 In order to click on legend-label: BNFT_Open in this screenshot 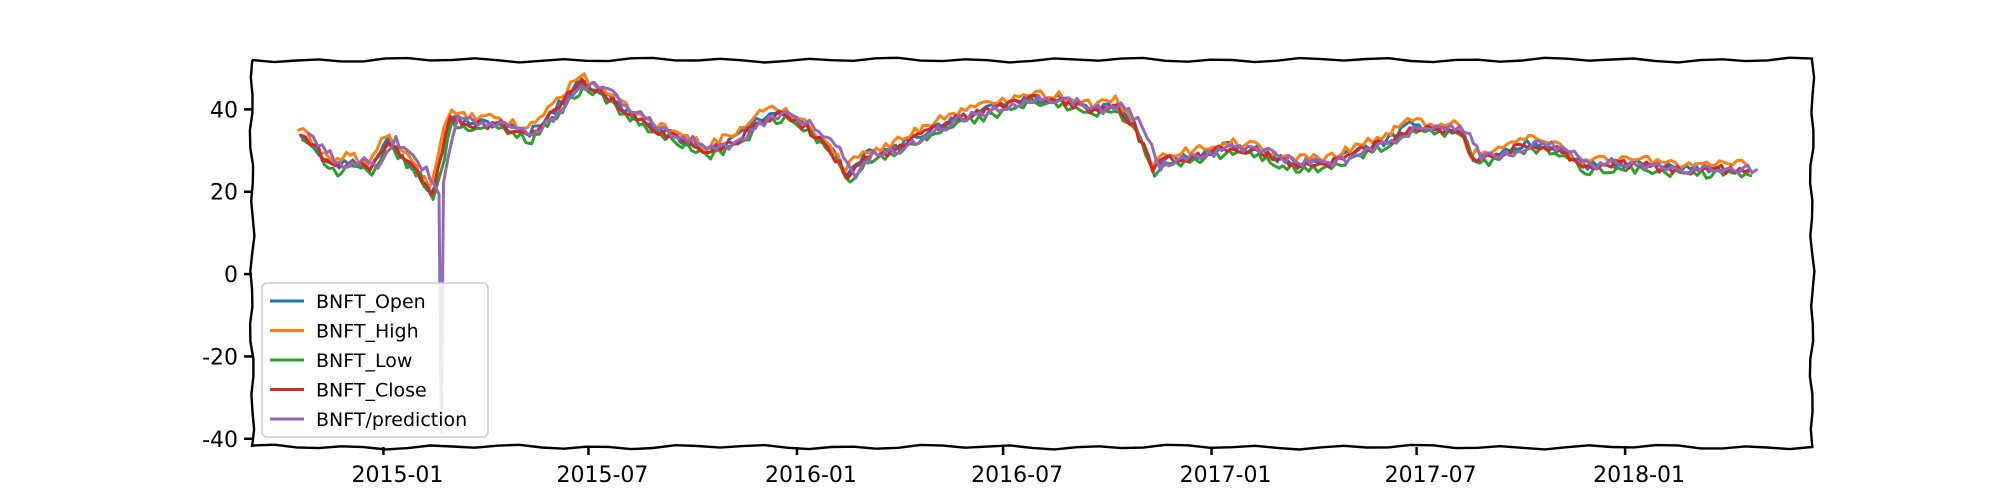, I will do `click(371, 302)`.